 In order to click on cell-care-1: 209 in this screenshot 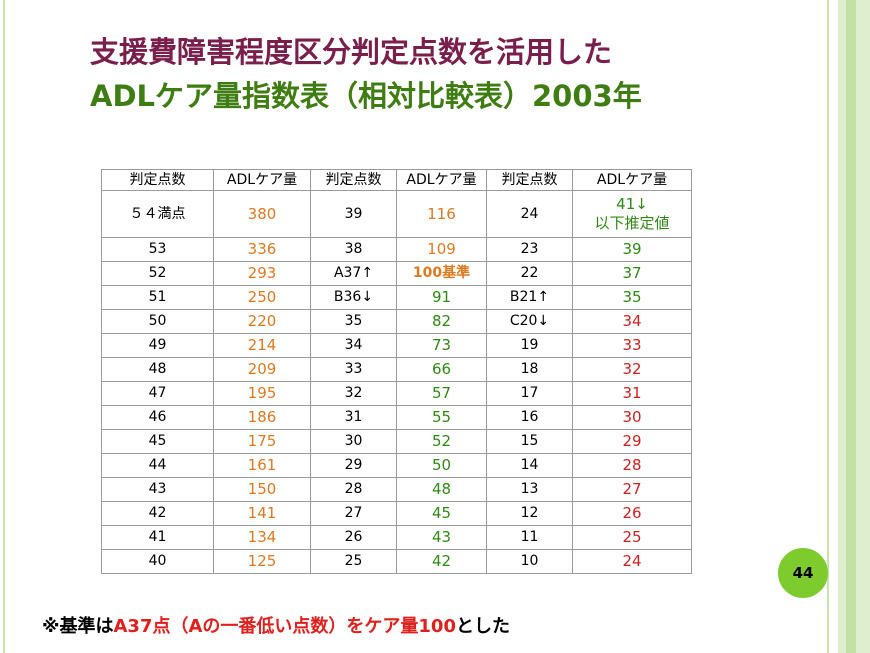, I will do `click(262, 369)`.